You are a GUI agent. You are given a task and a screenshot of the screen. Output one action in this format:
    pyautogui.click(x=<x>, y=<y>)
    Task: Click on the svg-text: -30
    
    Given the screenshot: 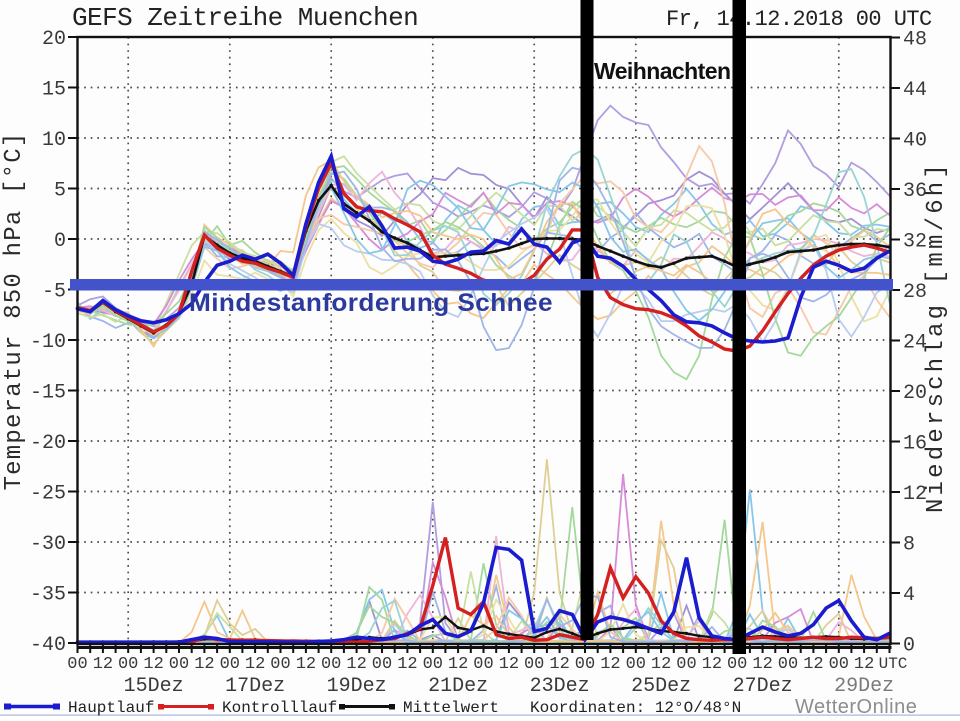 What is the action you would take?
    pyautogui.click(x=48, y=544)
    